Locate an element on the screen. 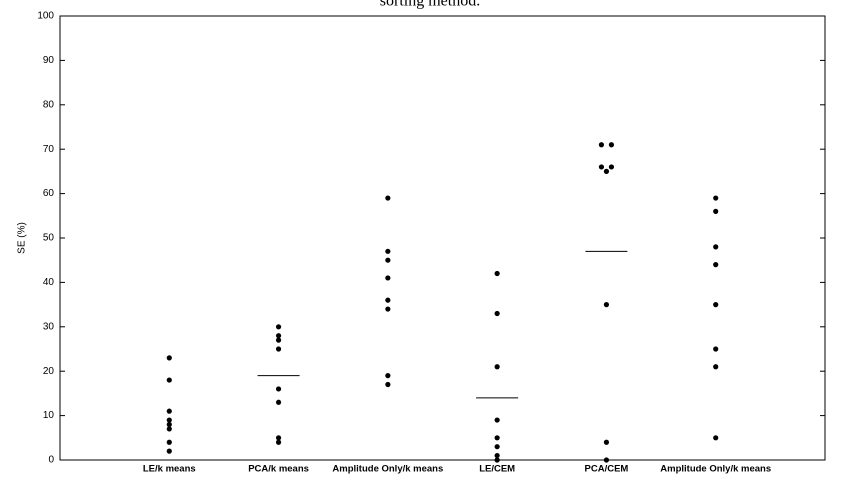 The image size is (856, 480). x-tick-label: PCA/CEM is located at coordinates (607, 469).